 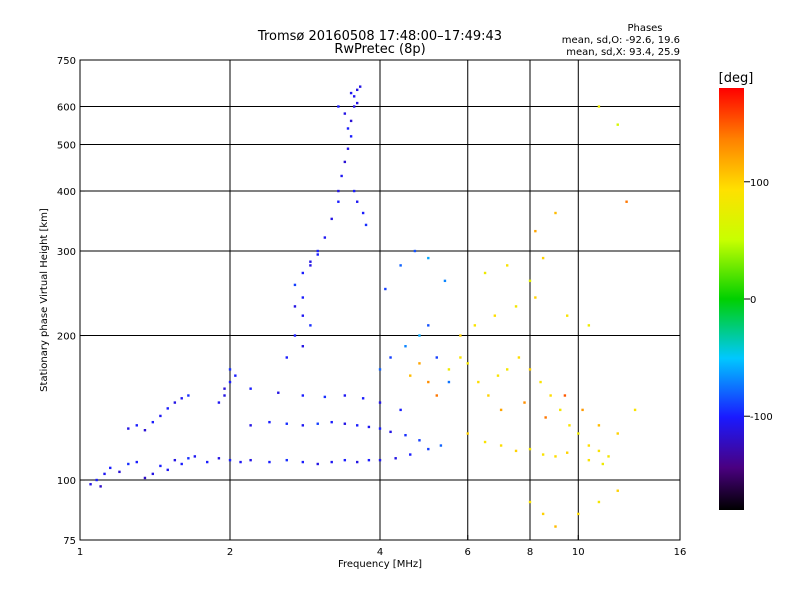 I want to click on y-axis-label: Stationary phase Virtual Height [km], so click(x=44, y=300).